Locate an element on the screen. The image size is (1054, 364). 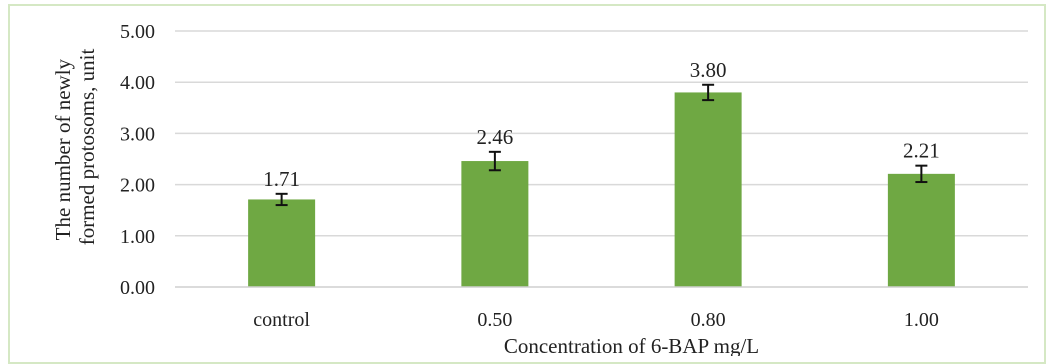
y-tick-label: 2.00 is located at coordinates (137, 186).